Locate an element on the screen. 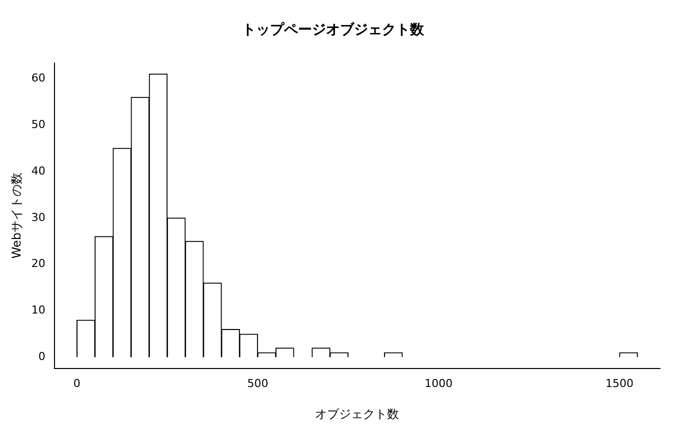 The image size is (700, 432). x-tick-label: 1500 is located at coordinates (619, 383).